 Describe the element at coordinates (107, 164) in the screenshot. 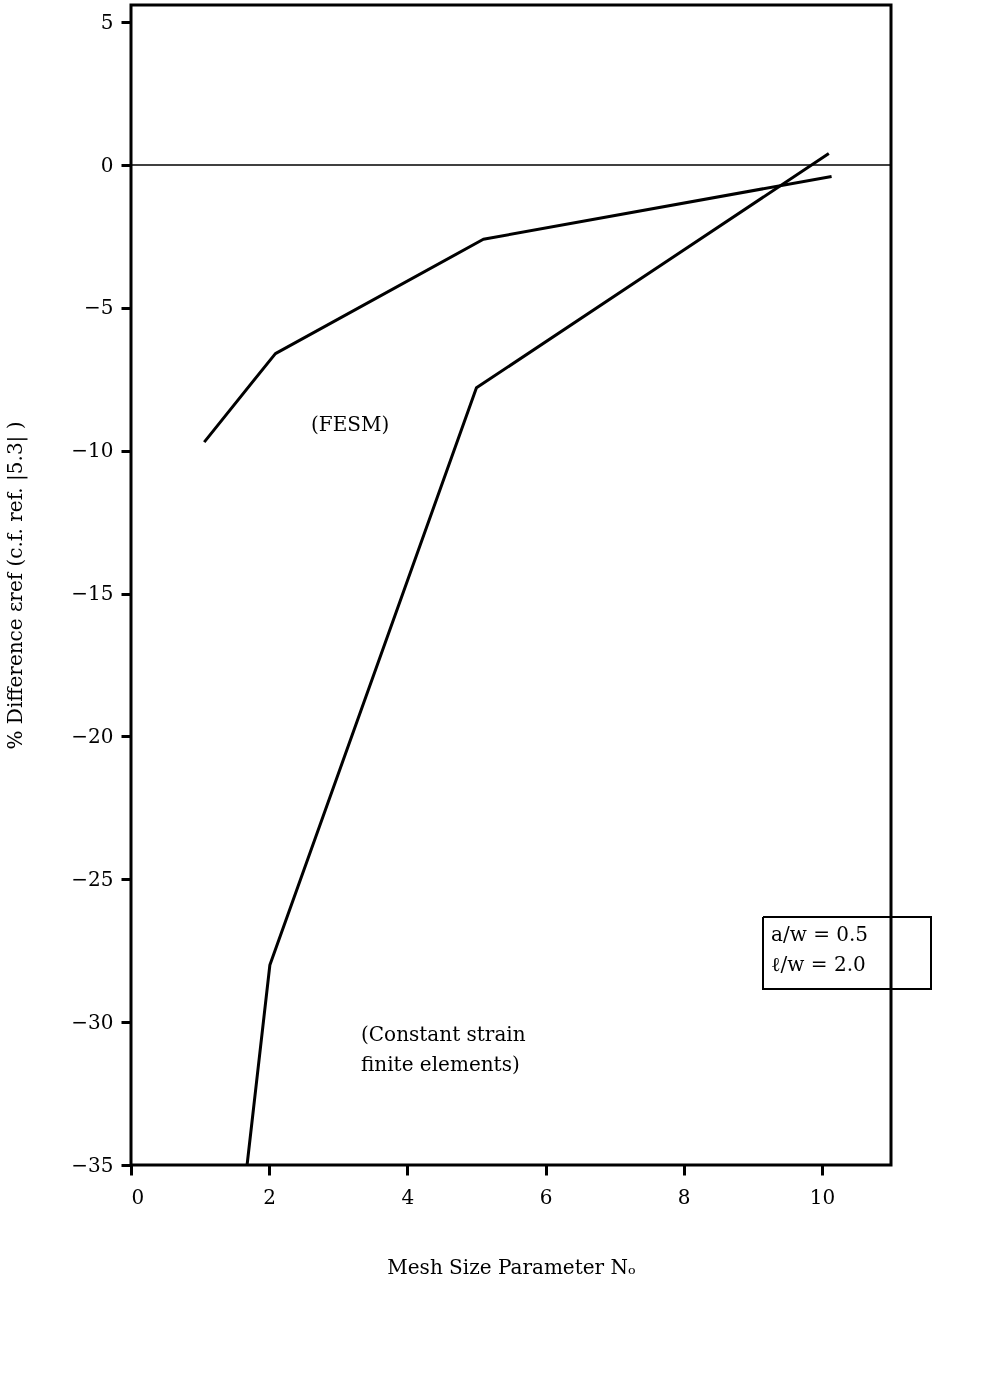

I see `y-tick-label: 0` at that location.